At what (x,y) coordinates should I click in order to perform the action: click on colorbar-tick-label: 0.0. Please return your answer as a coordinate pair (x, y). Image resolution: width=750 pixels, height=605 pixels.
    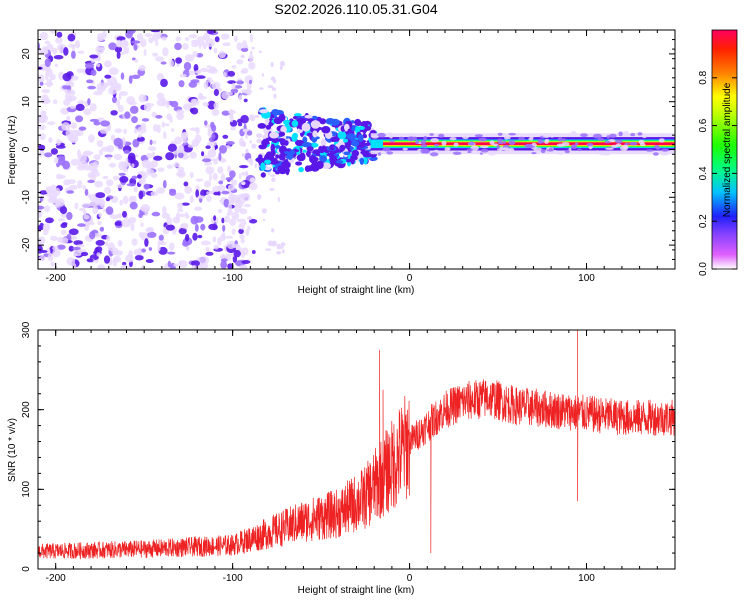
    Looking at the image, I should click on (703, 269).